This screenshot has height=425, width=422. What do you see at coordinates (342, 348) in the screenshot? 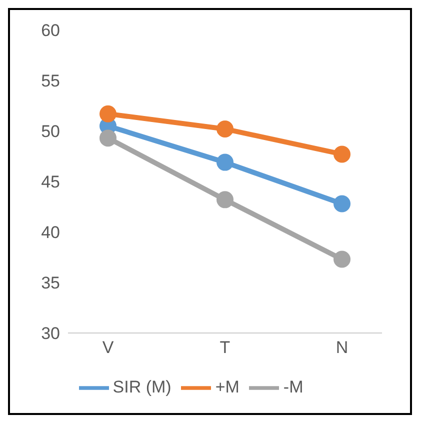
I see `x-tick-label: N` at bounding box center [342, 348].